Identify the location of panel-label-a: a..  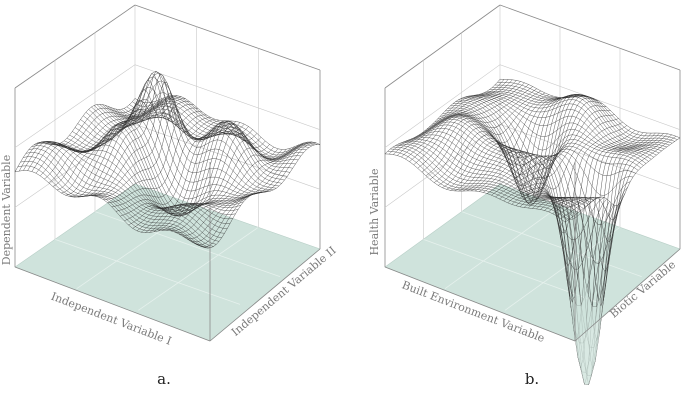
(164, 379).